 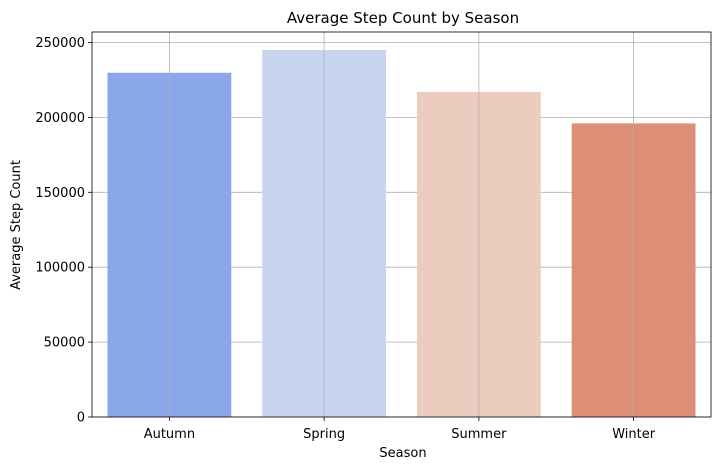 I want to click on x-tick-label: Winter, so click(x=634, y=434).